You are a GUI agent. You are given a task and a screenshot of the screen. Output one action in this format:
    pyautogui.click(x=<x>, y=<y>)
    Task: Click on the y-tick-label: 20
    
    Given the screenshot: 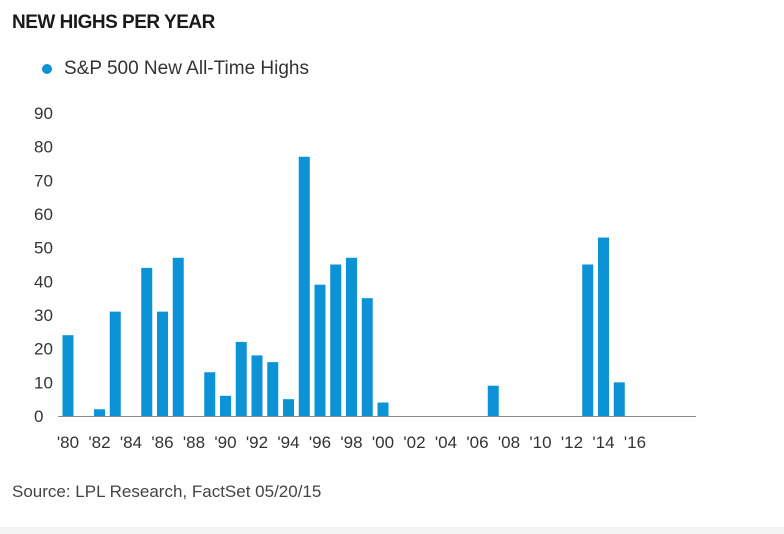 What is the action you would take?
    pyautogui.click(x=43, y=349)
    